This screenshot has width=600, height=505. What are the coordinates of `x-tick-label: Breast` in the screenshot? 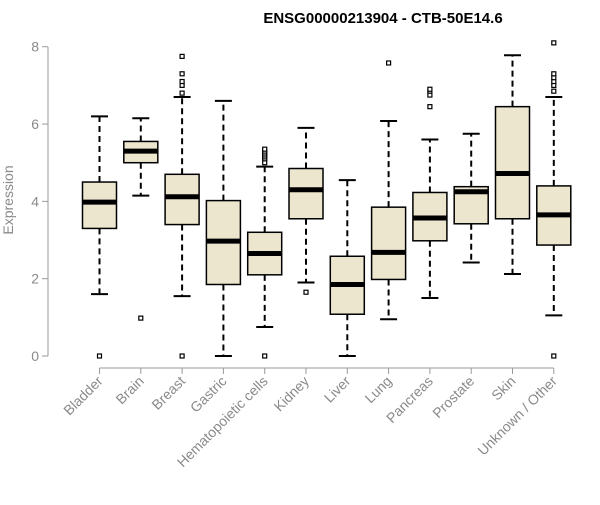 It's located at (168, 393).